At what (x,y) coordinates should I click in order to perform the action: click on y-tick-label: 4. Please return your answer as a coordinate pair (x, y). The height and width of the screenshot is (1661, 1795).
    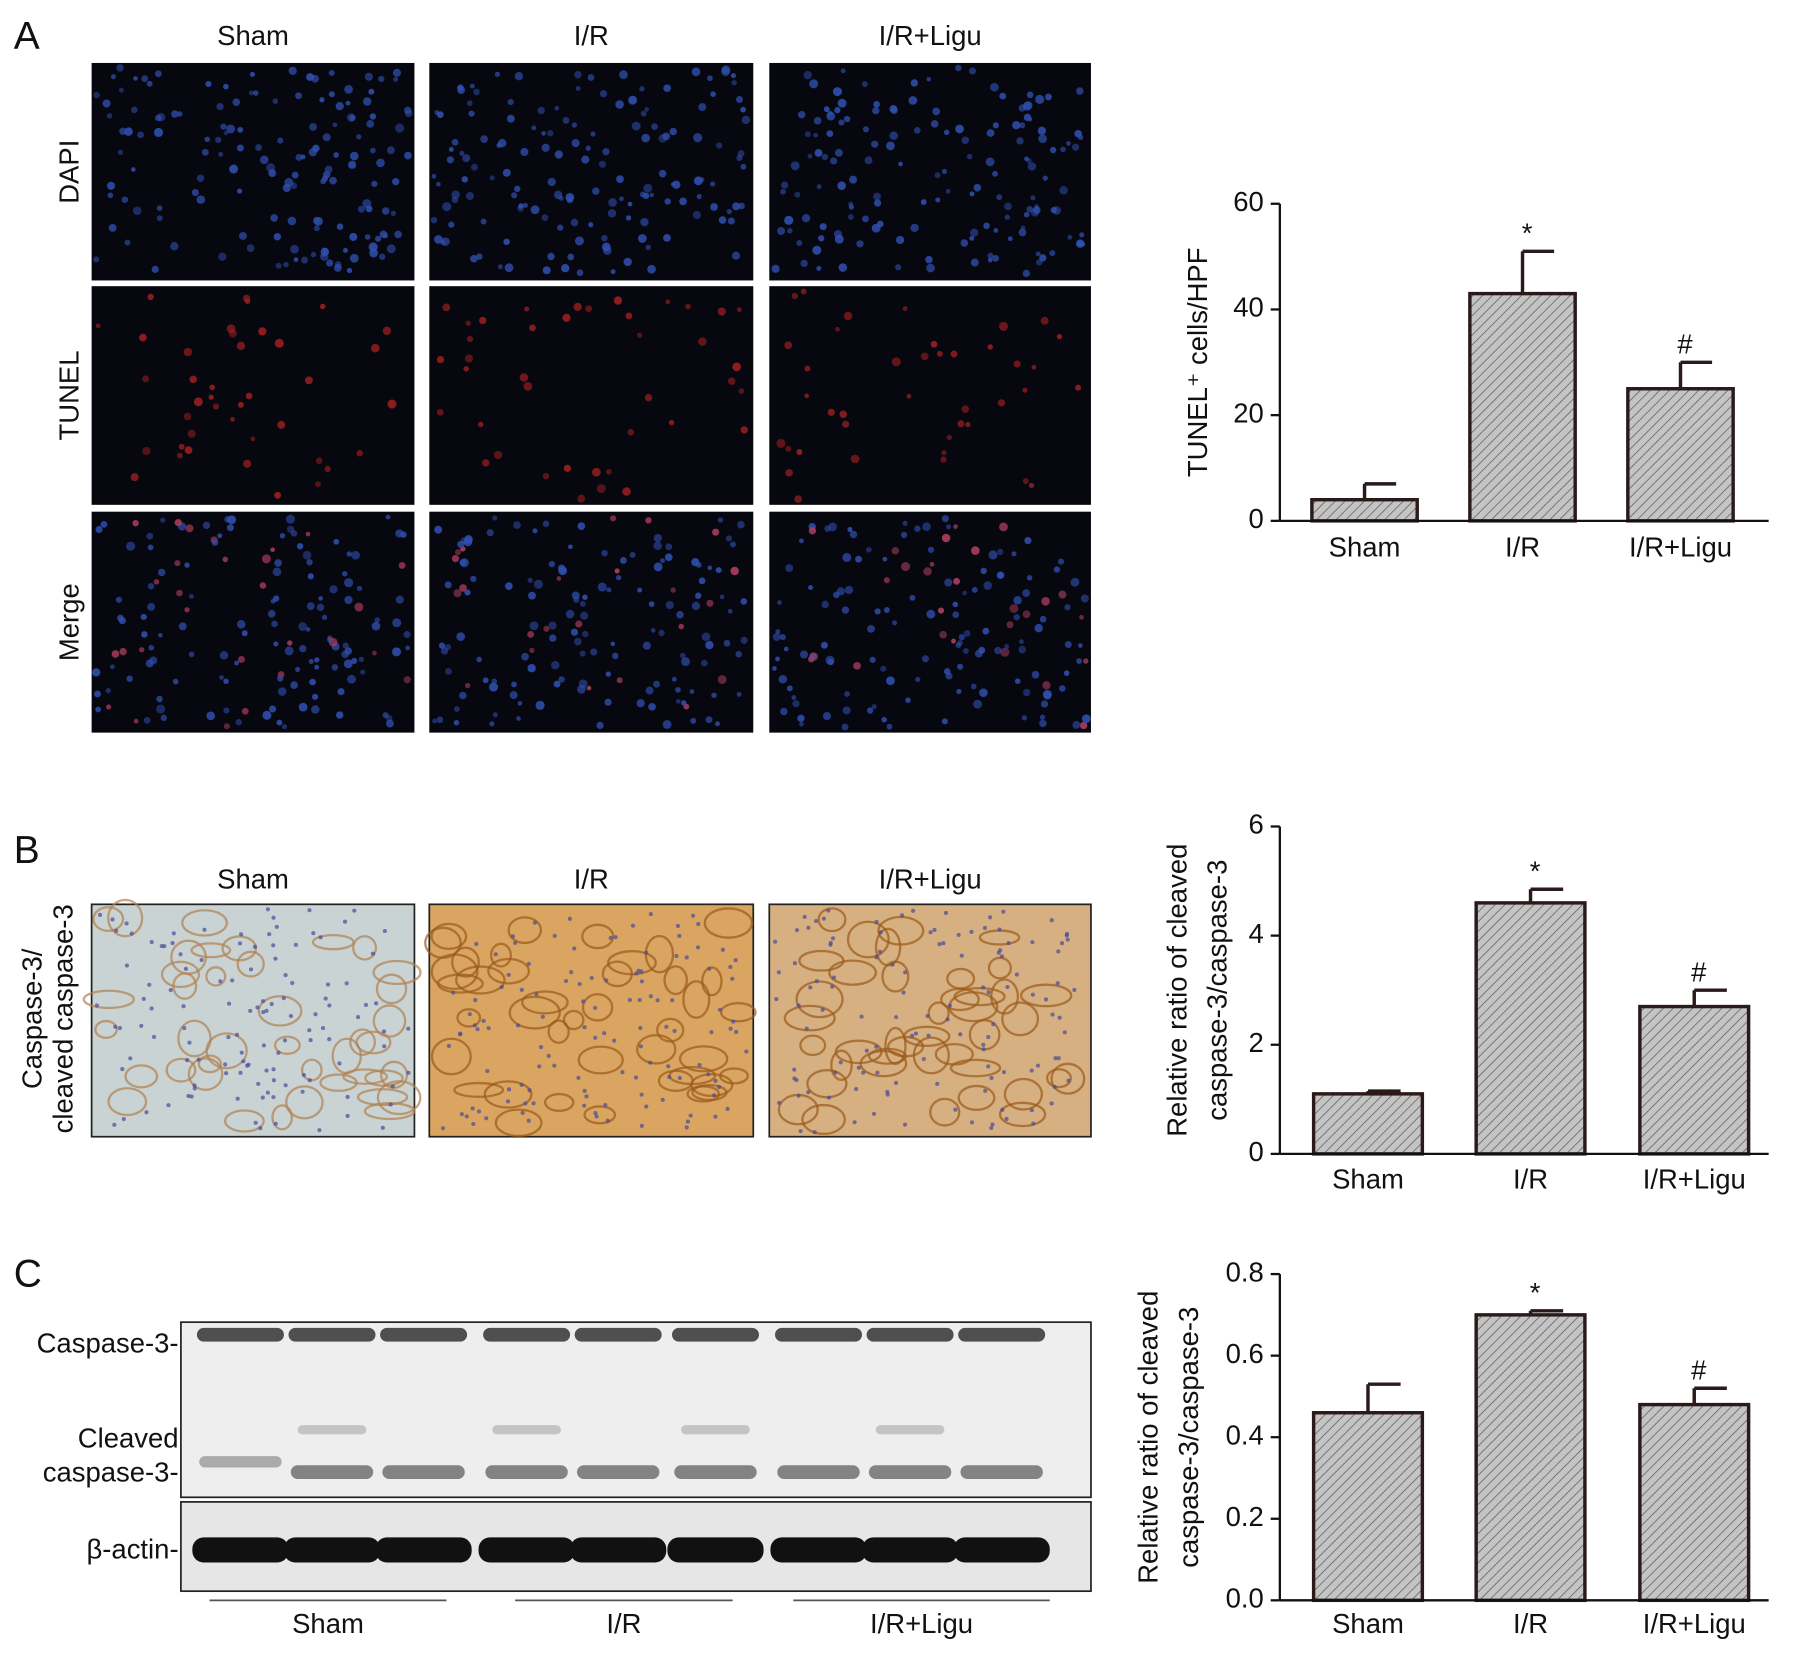
    Looking at the image, I should click on (1256, 933).